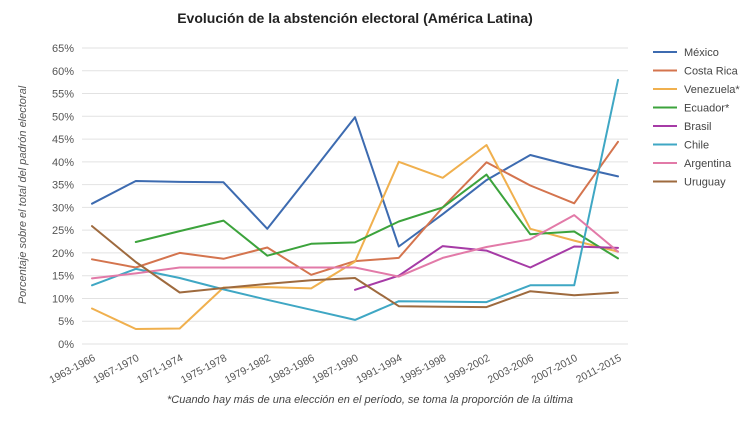 The image size is (751, 441). I want to click on series-line-argentina, so click(355, 247).